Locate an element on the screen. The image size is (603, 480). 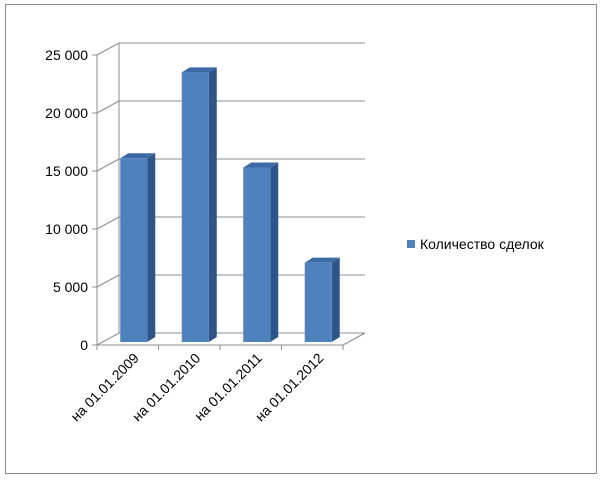
y-tick-label: 25 000 is located at coordinates (66, 55).